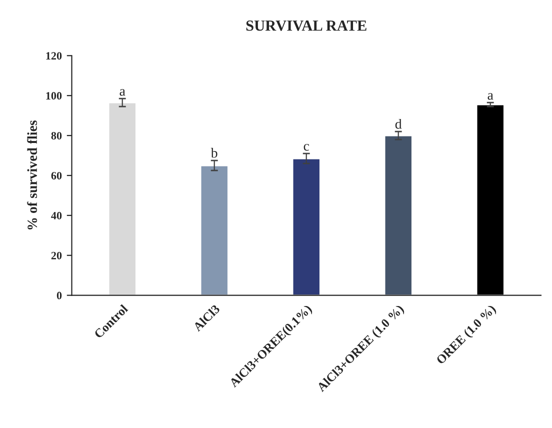 This screenshot has width=552, height=428. I want to click on y-tick-label: 100, so click(54, 96).